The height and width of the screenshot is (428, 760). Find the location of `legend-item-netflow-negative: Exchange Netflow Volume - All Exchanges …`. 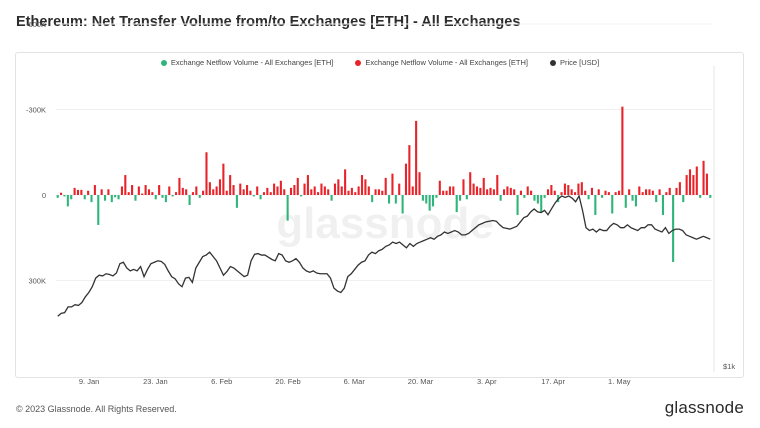

legend-item-netflow-negative: Exchange Netflow Volume - All Exchanges … is located at coordinates (441, 62).